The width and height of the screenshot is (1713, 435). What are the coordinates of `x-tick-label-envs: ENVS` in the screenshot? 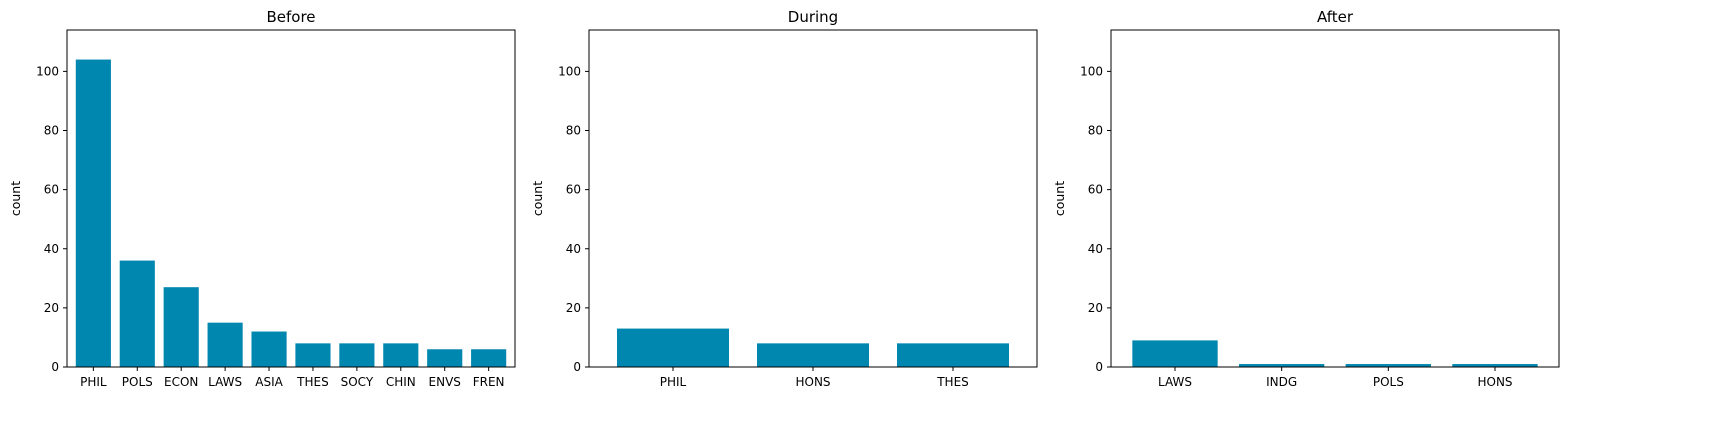 It's located at (445, 382).